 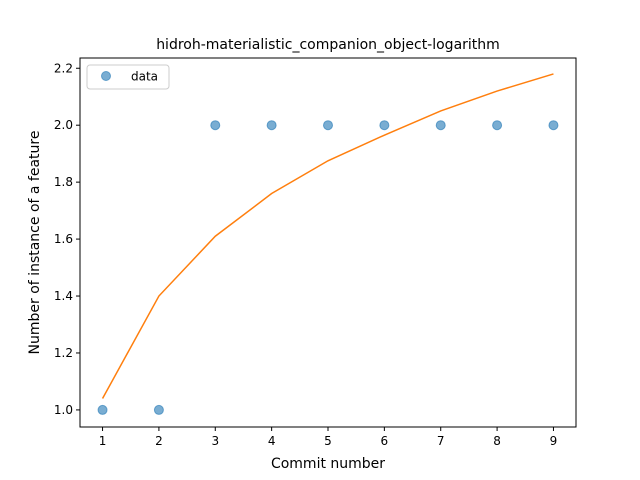 What do you see at coordinates (159, 441) in the screenshot?
I see `x-tick-label: 2` at bounding box center [159, 441].